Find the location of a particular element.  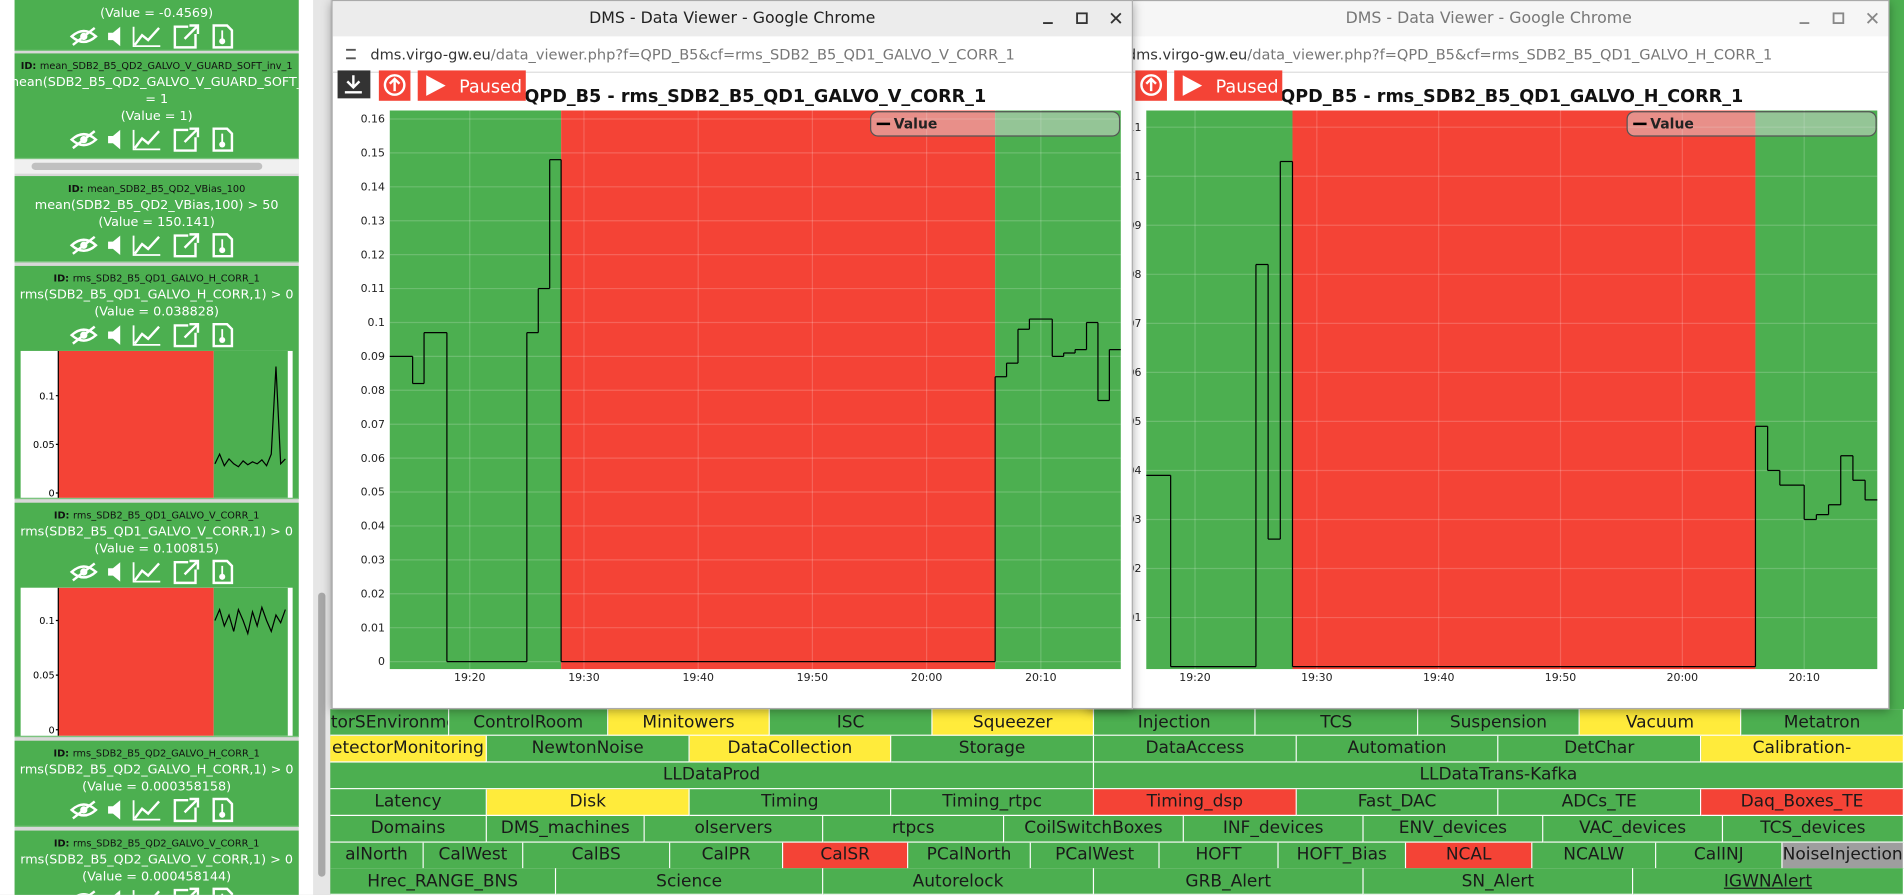

status-cell: SN_Alert is located at coordinates (1498, 881).